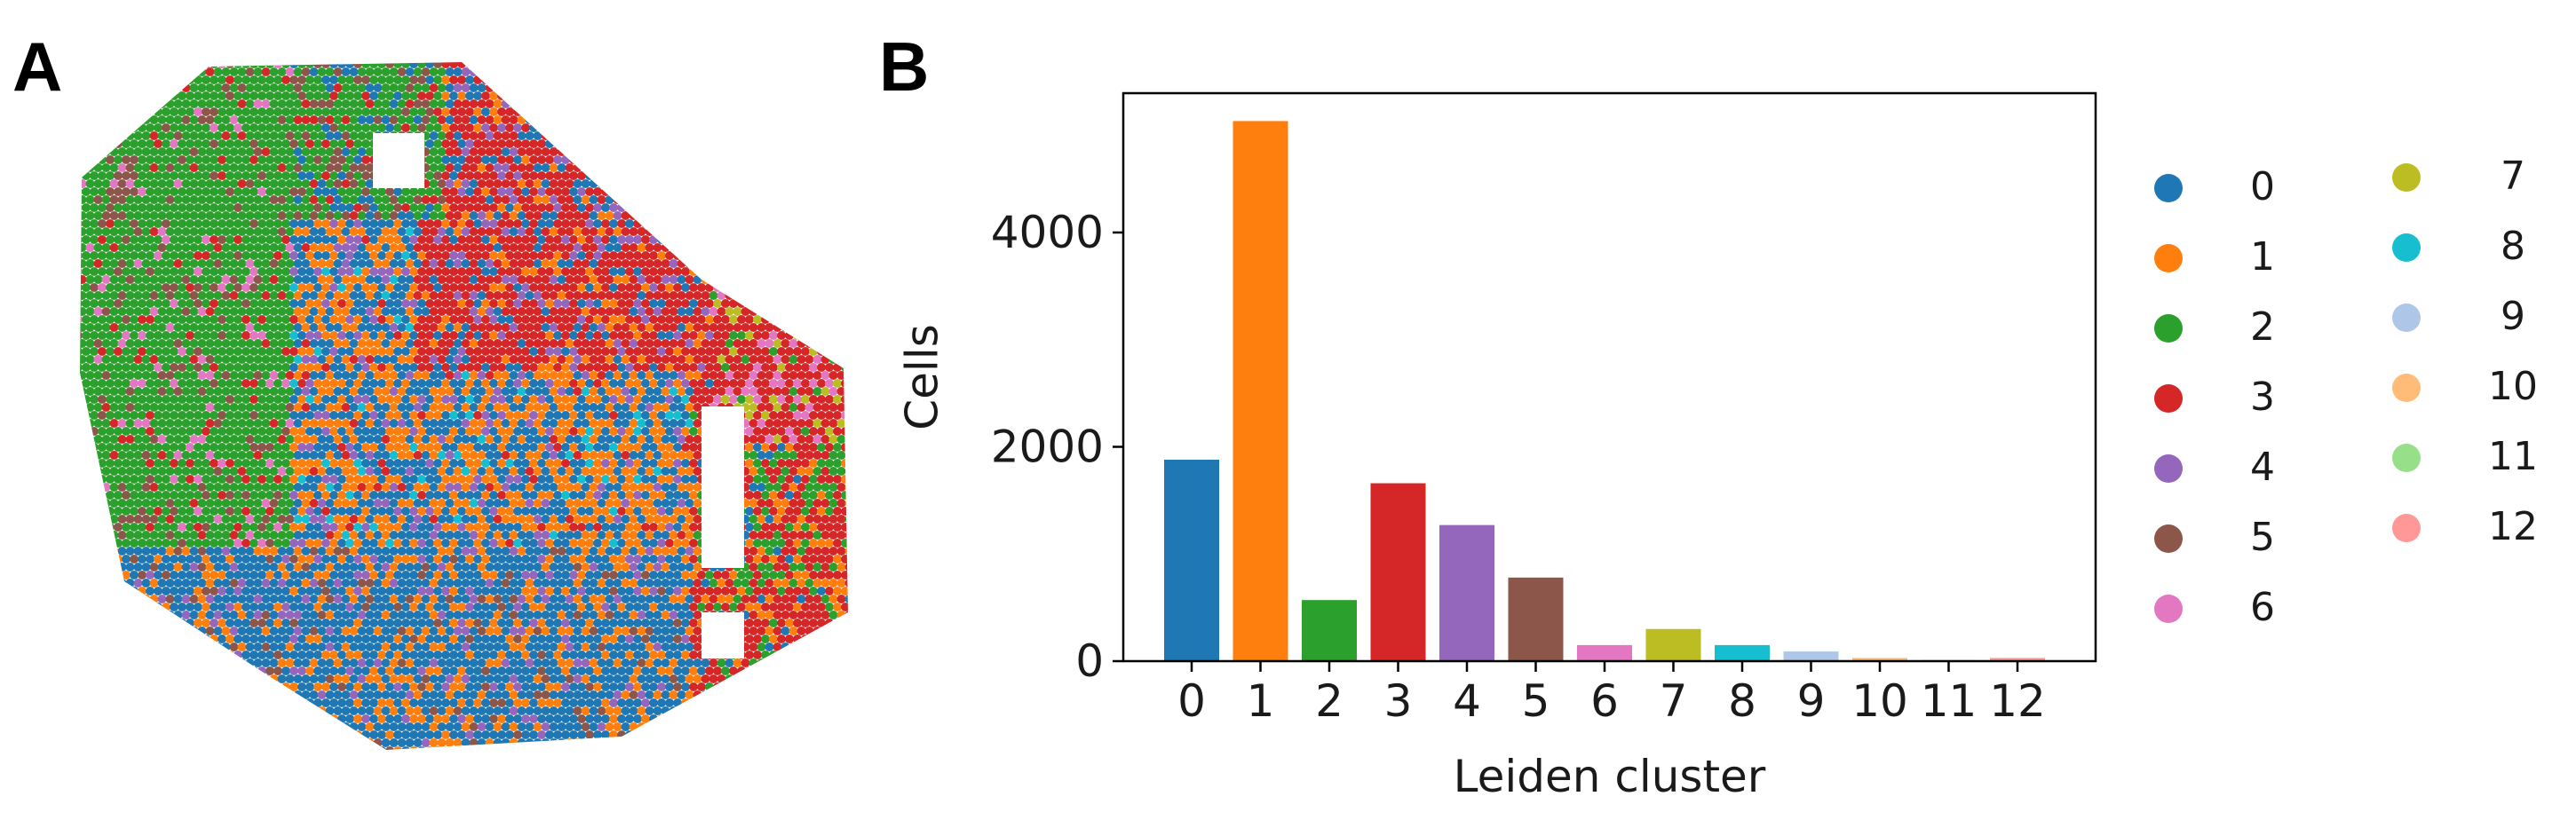 The height and width of the screenshot is (820, 2576). I want to click on legend-label: 4, so click(2263, 467).